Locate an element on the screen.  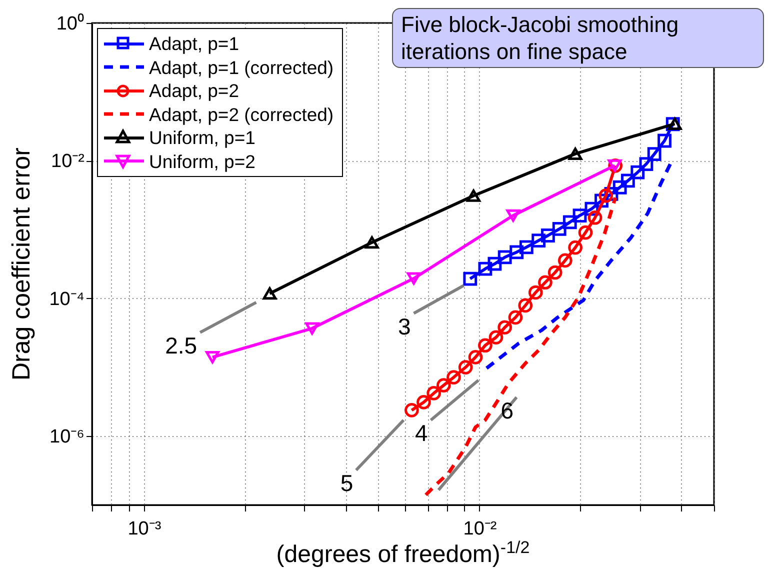
annotation: 6 is located at coordinates (507, 410).